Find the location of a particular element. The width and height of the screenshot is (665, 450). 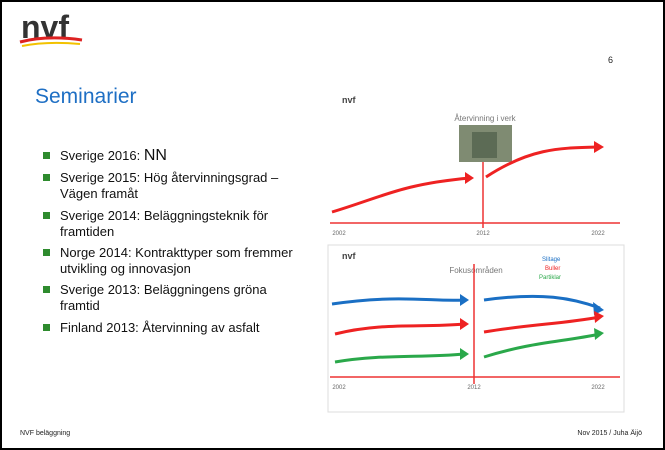

legend-item: Partiklar is located at coordinates (550, 278).